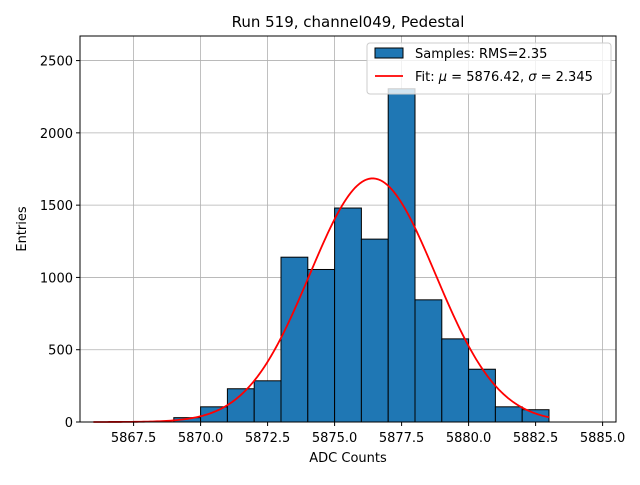 This screenshot has height=485, width=640. Describe the element at coordinates (56, 62) in the screenshot. I see `y-tick-label: 2500` at that location.